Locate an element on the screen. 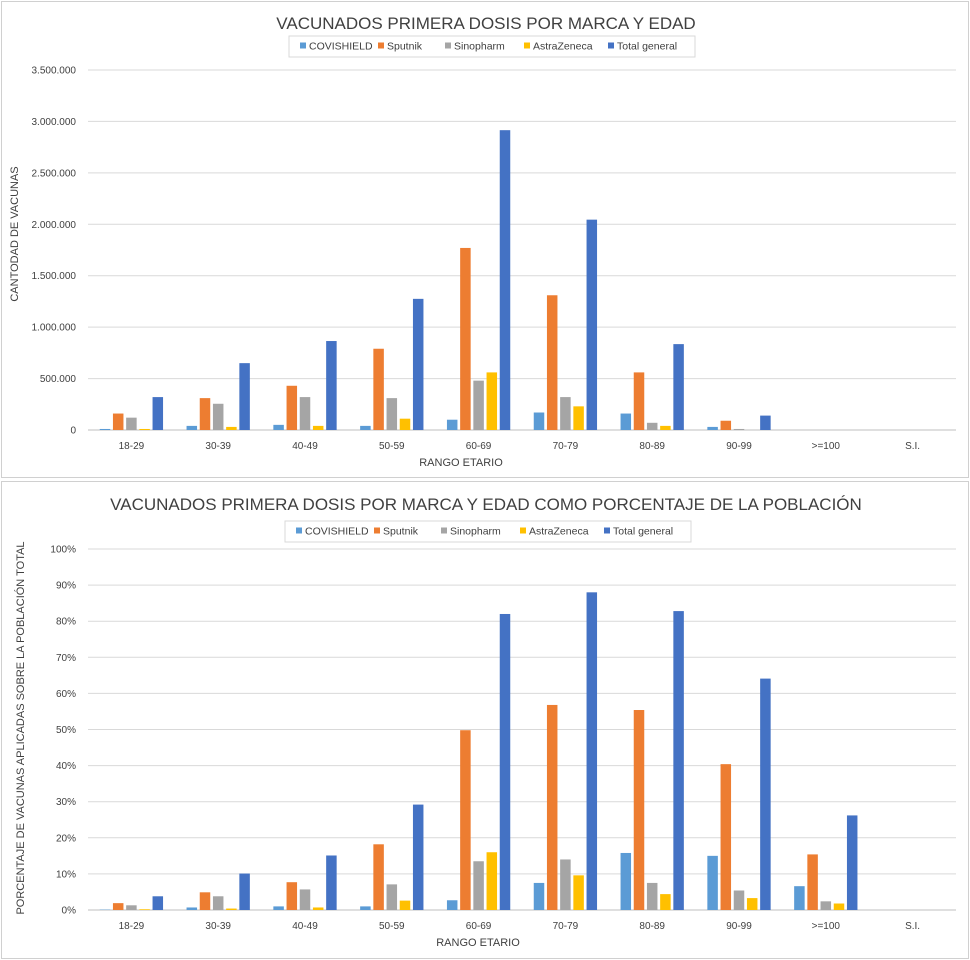 The image size is (970, 960). x-axis-title: RANGO ETARIO is located at coordinates (478, 943).